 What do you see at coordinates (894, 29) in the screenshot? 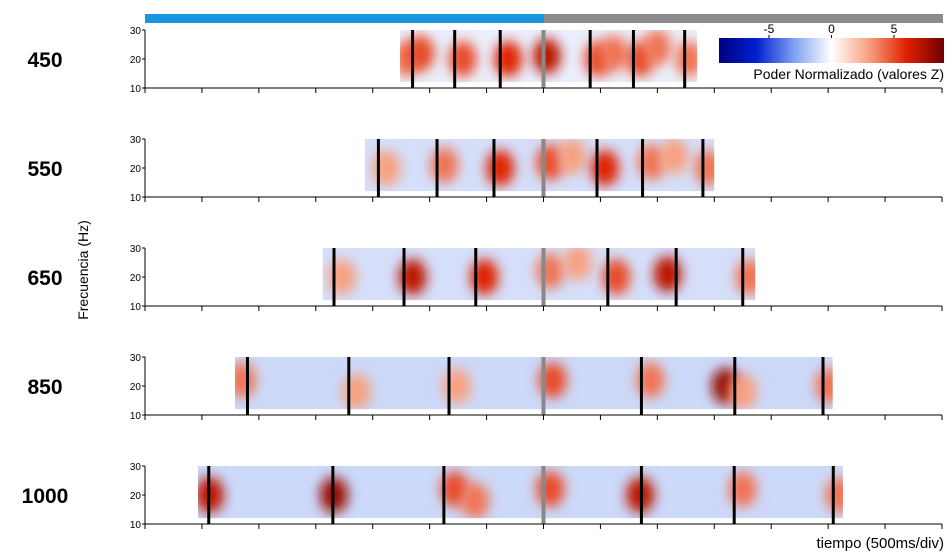
I see `colorbar-tick-label: 5` at bounding box center [894, 29].